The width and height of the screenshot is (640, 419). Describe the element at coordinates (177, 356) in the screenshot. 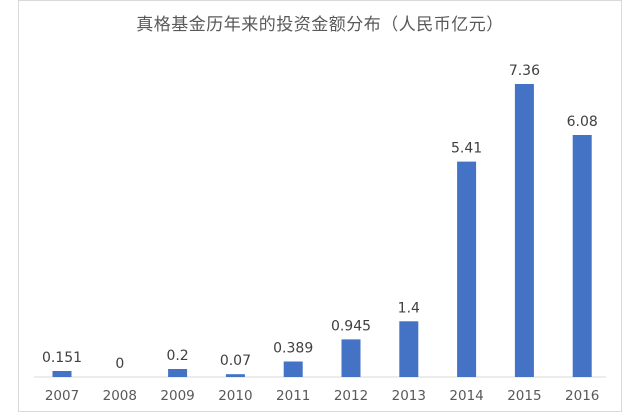

I see `value-label-2009: 0.2` at that location.